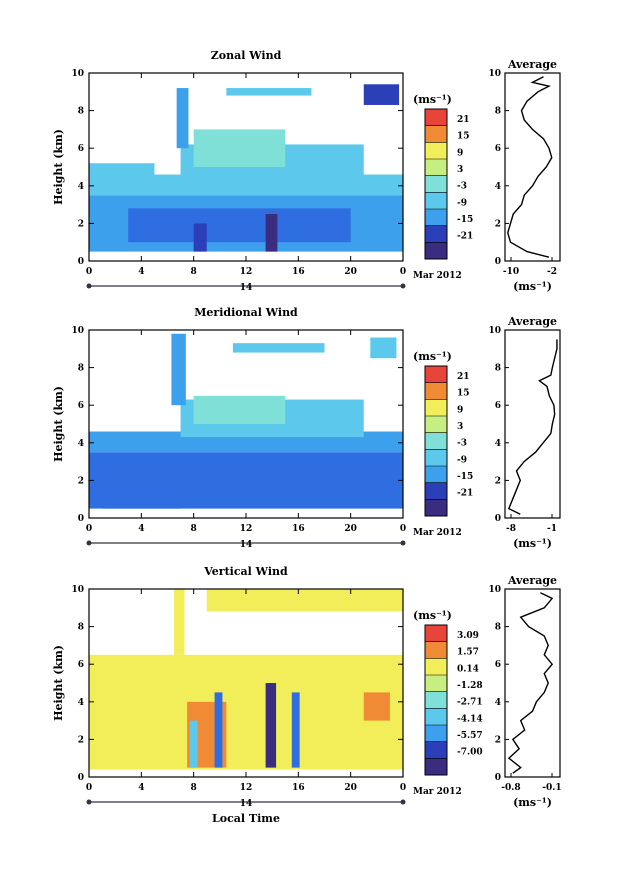  Describe the element at coordinates (460, 427) in the screenshot. I see `colorbar-tick-label: 3` at that location.